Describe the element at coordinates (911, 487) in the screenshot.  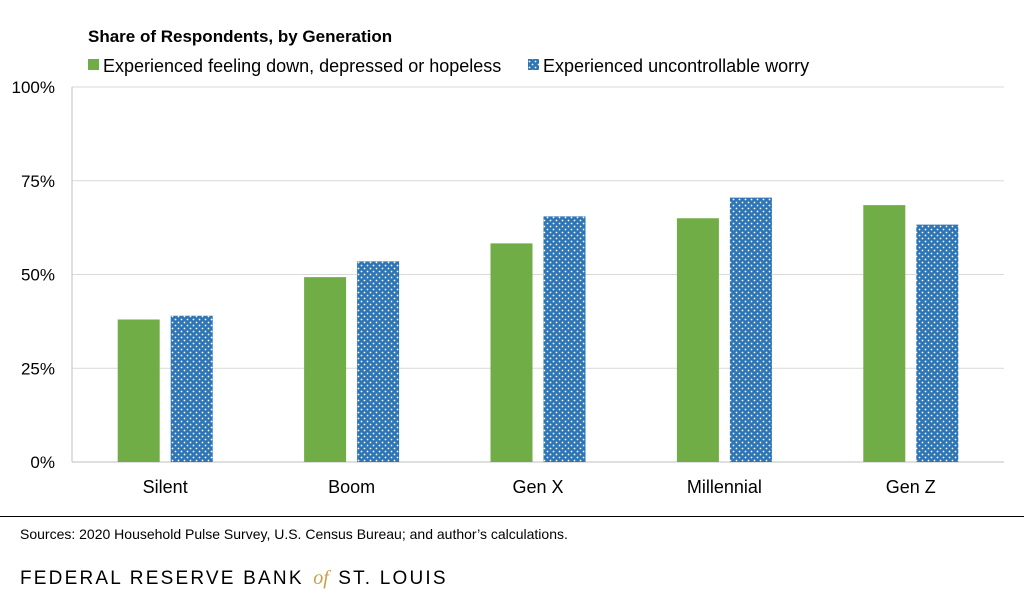
I see `x-category-label: Gen Z` at that location.